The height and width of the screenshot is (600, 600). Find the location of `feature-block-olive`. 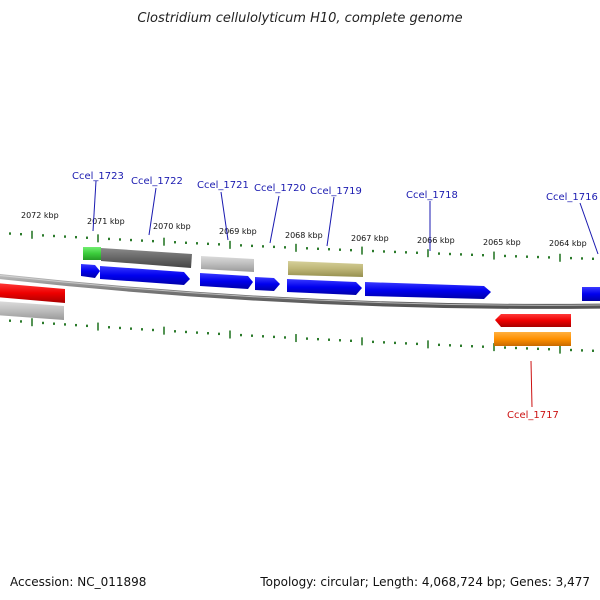

feature-block-olive is located at coordinates (325, 269).